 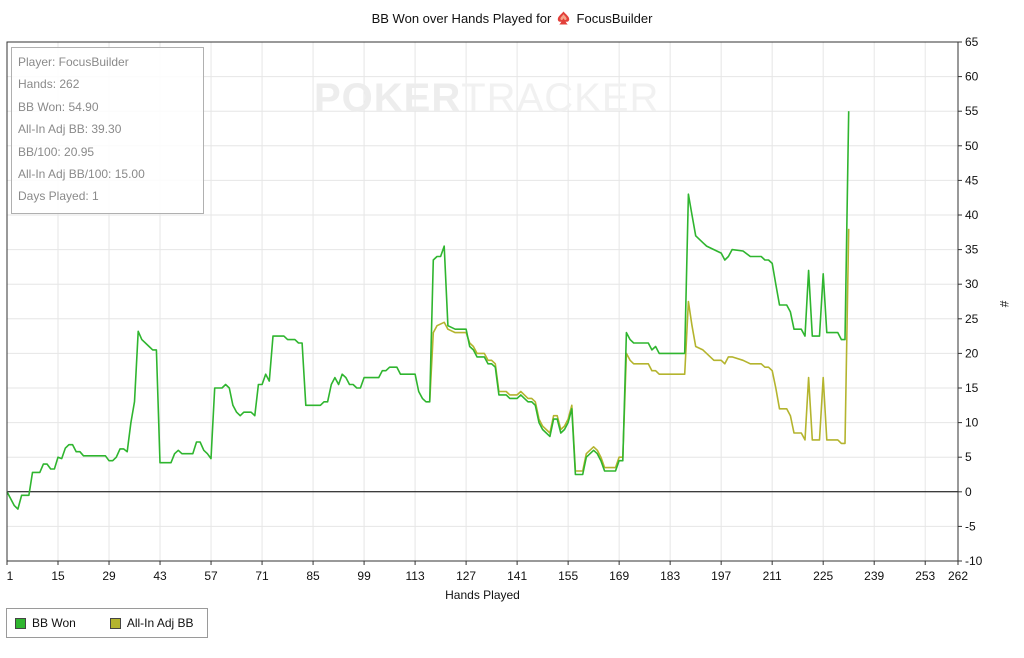 I want to click on y-tick-label: 25, so click(x=972, y=319).